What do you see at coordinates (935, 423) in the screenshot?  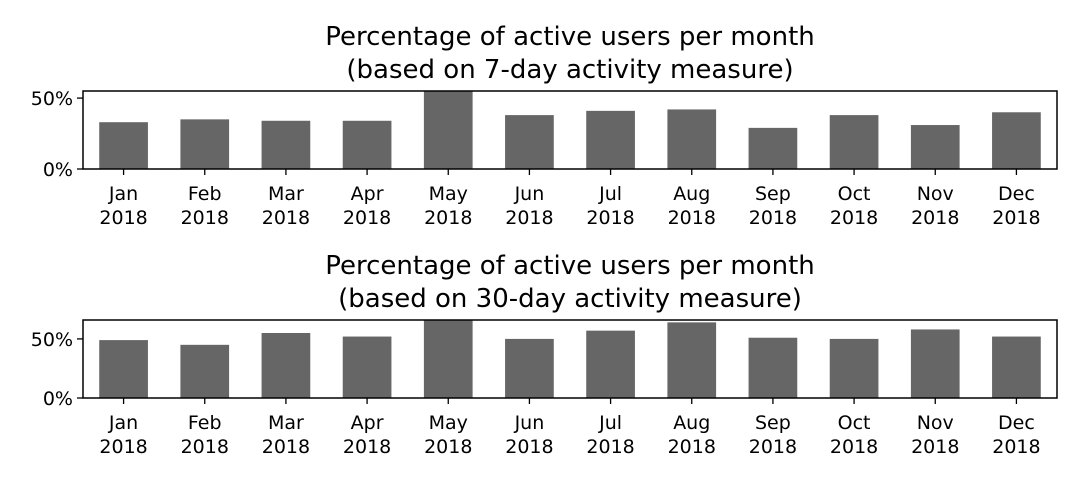 I see `x-tick-label-line: Nov` at bounding box center [935, 423].